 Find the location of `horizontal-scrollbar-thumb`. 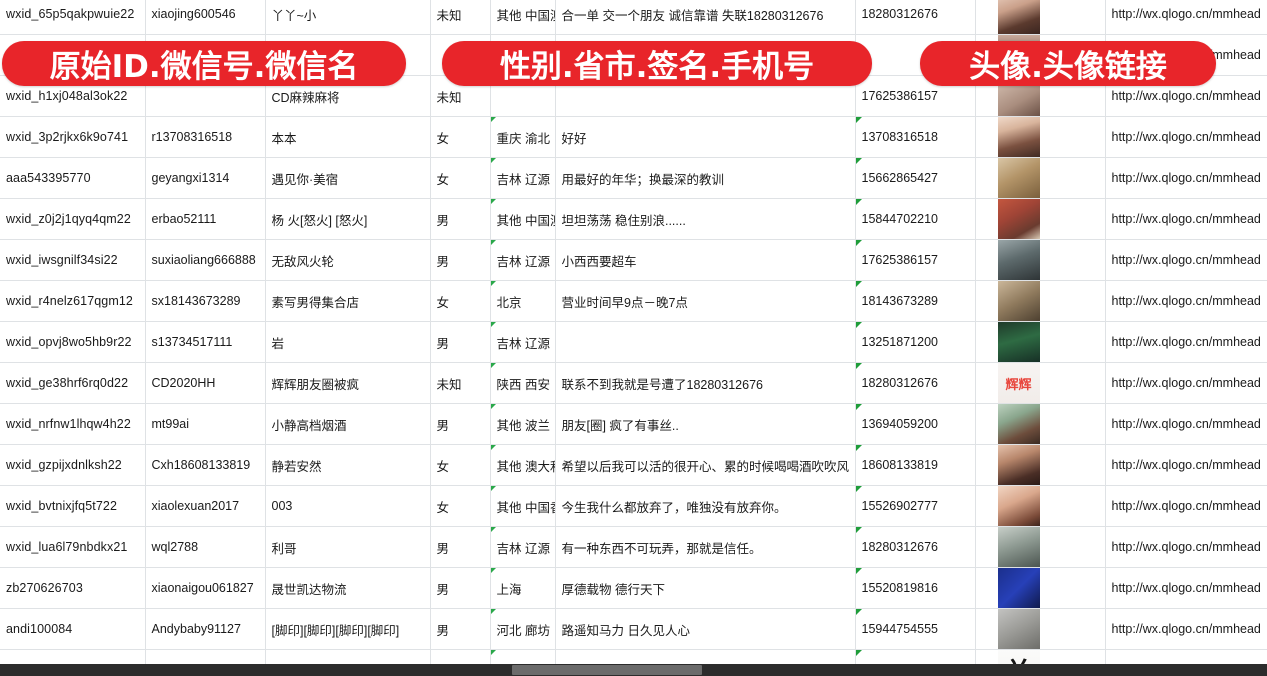

horizontal-scrollbar-thumb is located at coordinates (607, 670).